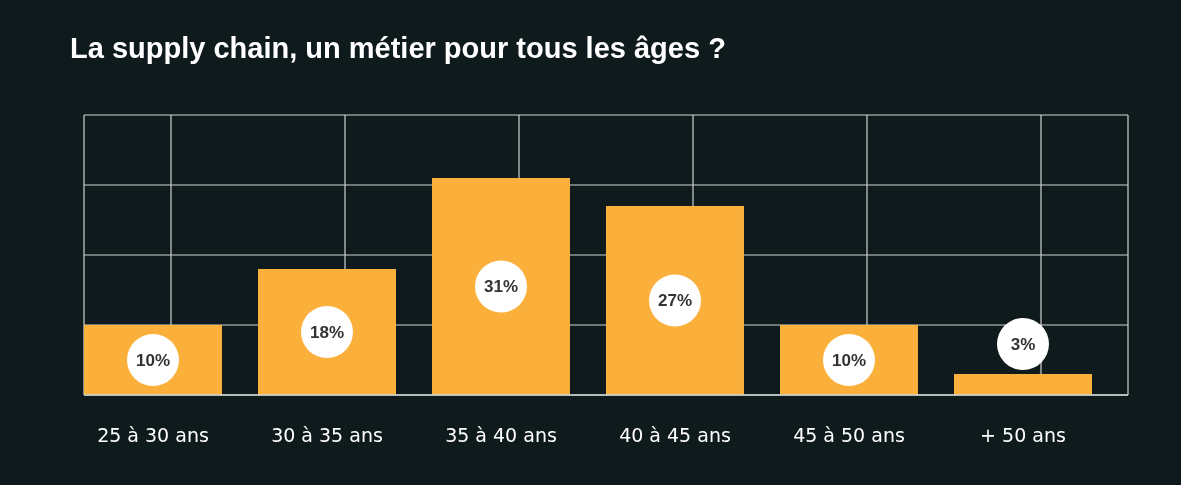 This screenshot has width=1181, height=485. Describe the element at coordinates (327, 332) in the screenshot. I see `data-label: 18%` at that location.